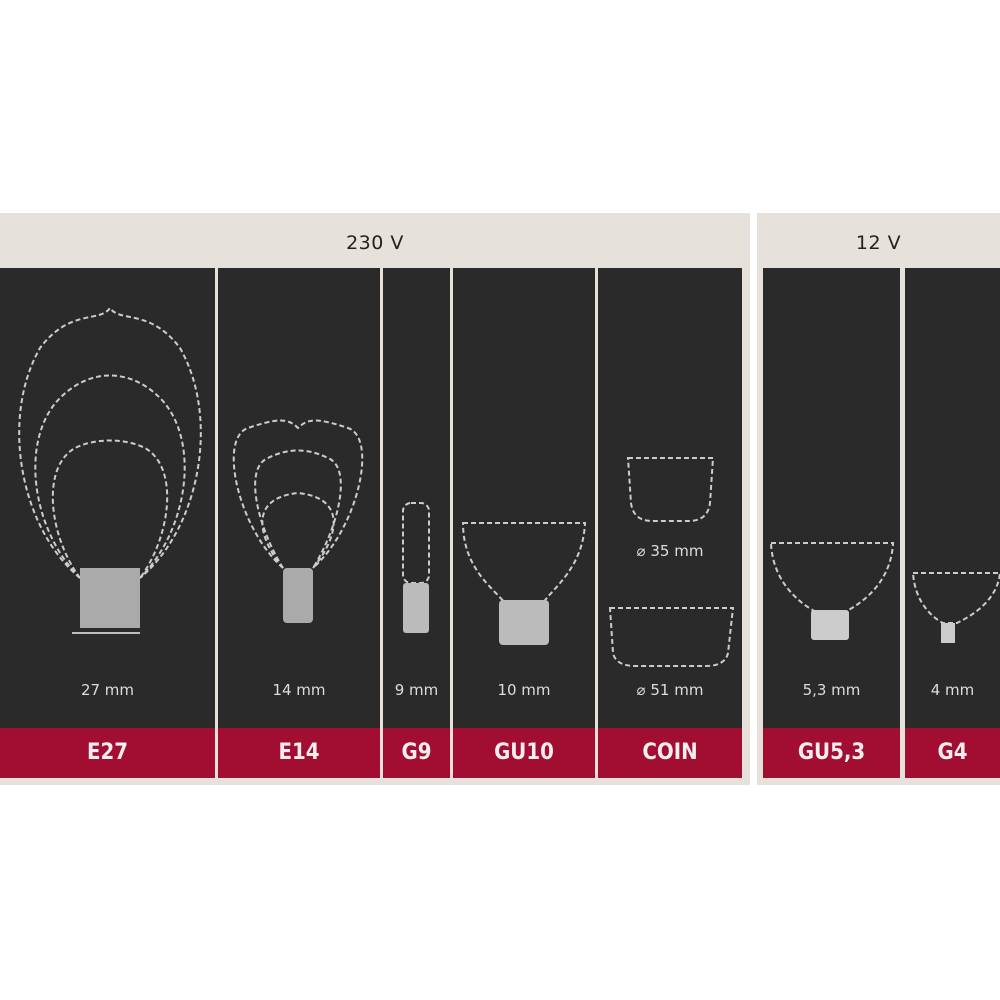 Image resolution: width=1000 pixels, height=1000 pixels. Describe the element at coordinates (107, 690) in the screenshot. I see `size-label: 27 mm` at that location.